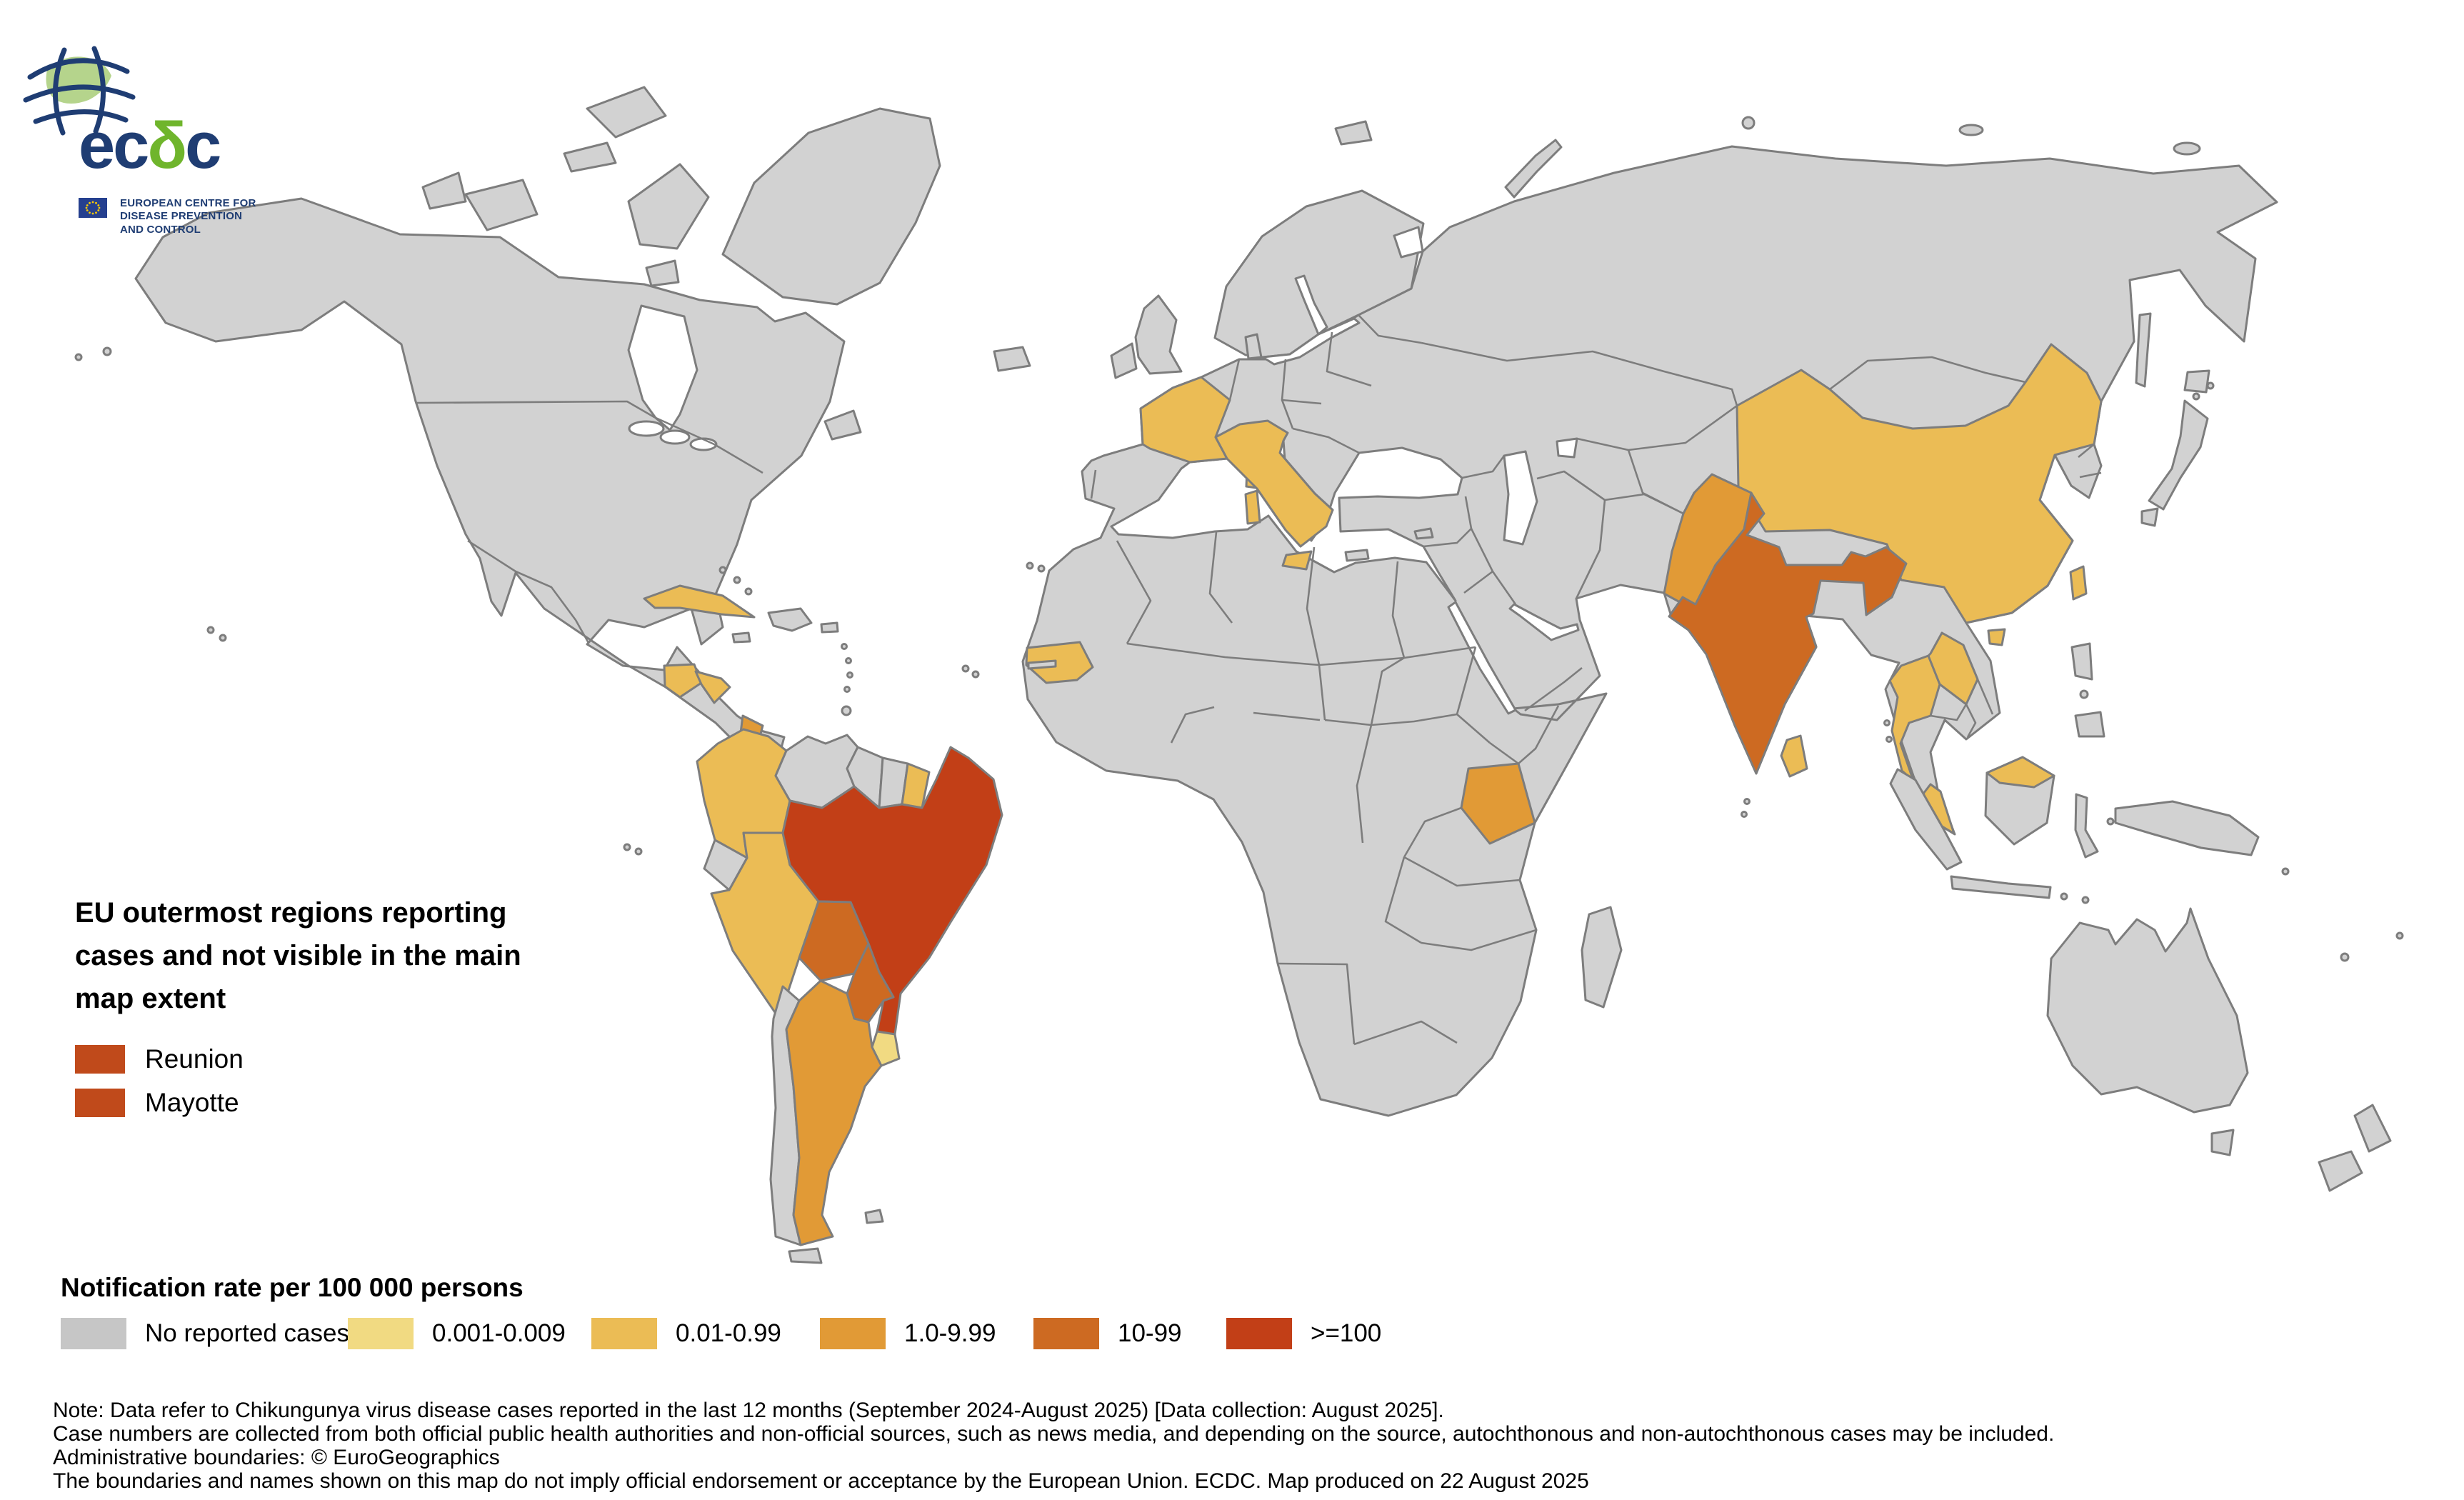 Image resolution: width=2464 pixels, height=1500 pixels. What do you see at coordinates (1346, 1333) in the screenshot?
I see `legend-label-r5: >=100` at bounding box center [1346, 1333].